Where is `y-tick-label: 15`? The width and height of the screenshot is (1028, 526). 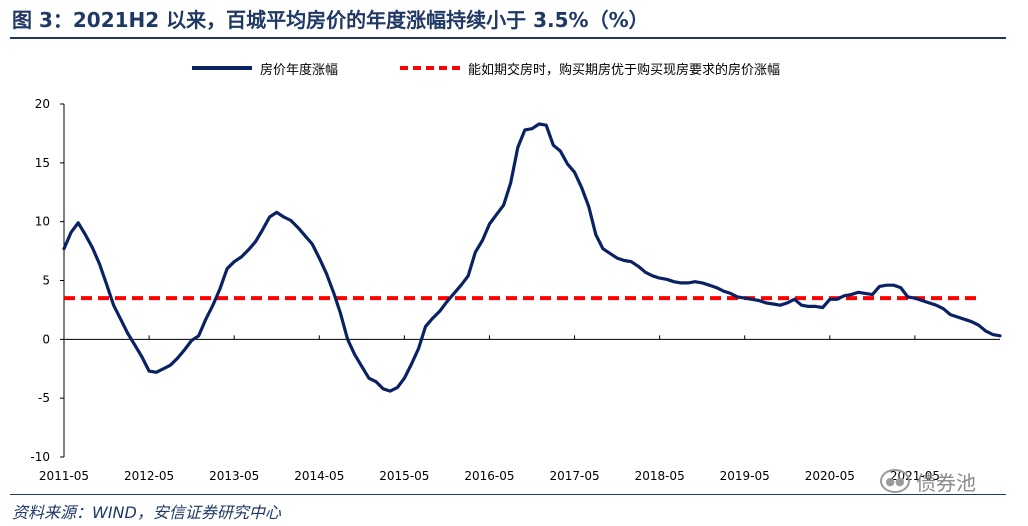
y-tick-label: 15 is located at coordinates (42, 163).